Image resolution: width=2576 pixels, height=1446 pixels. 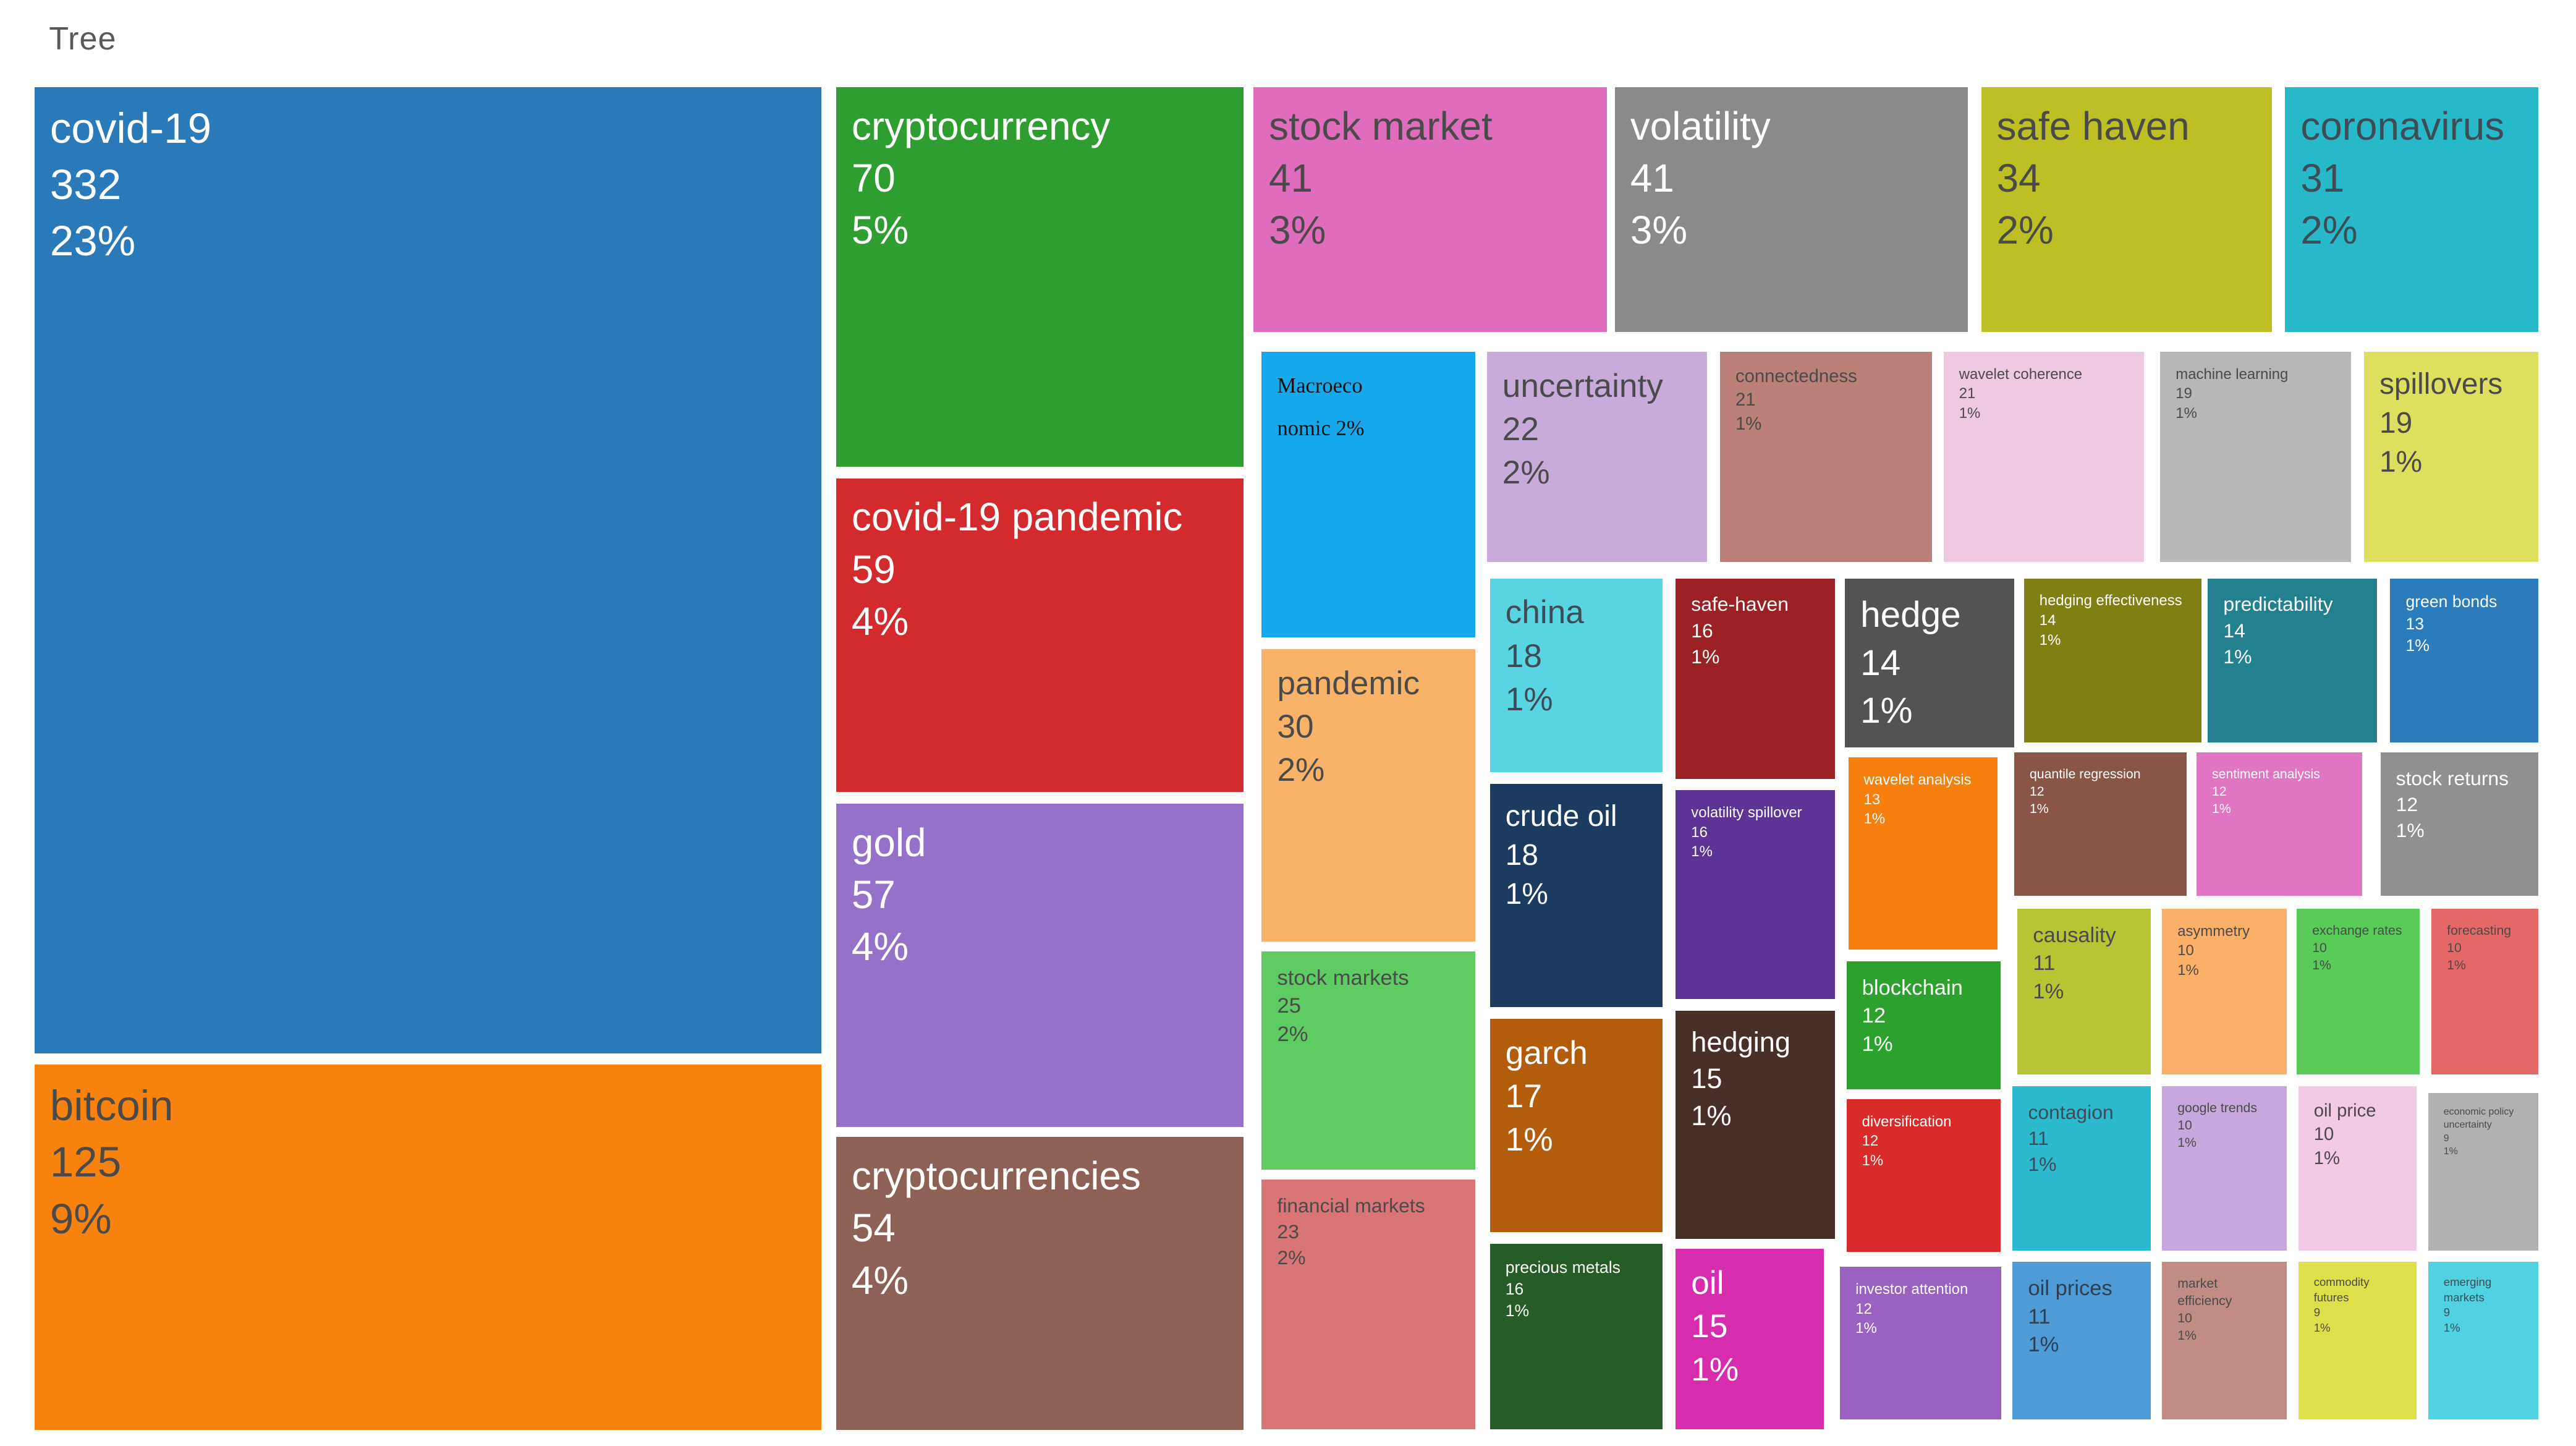 What do you see at coordinates (1576, 675) in the screenshot?
I see `treemap-tile-china: china 18 1%` at bounding box center [1576, 675].